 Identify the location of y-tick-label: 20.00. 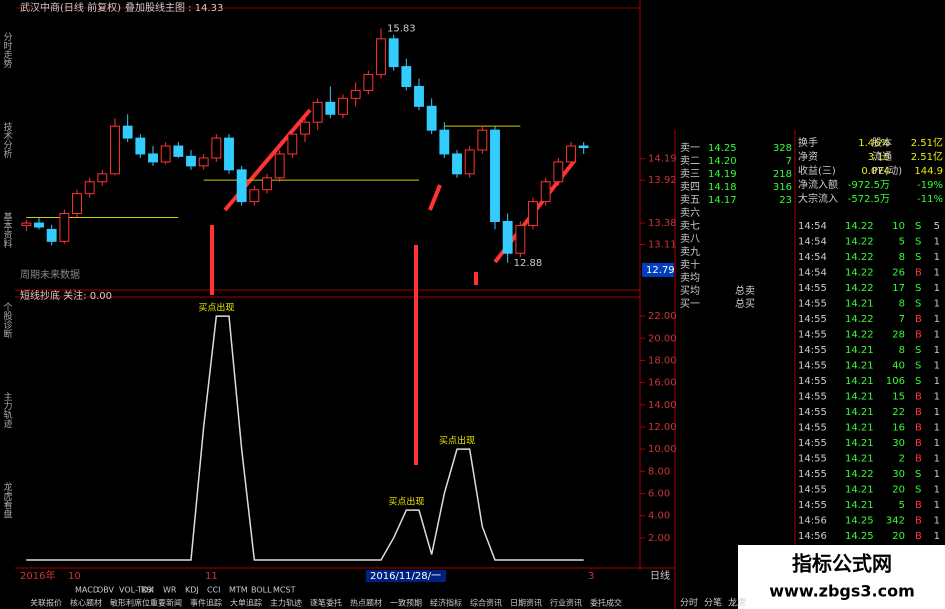
(662, 338).